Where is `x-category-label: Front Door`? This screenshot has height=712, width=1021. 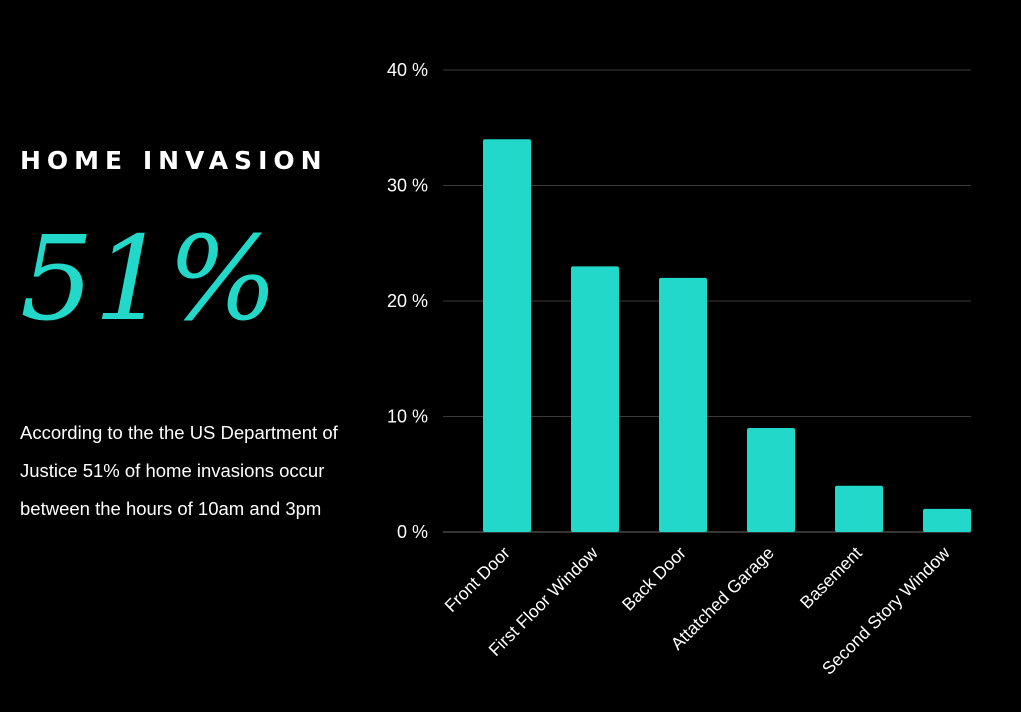
x-category-label: Front Door is located at coordinates (477, 579).